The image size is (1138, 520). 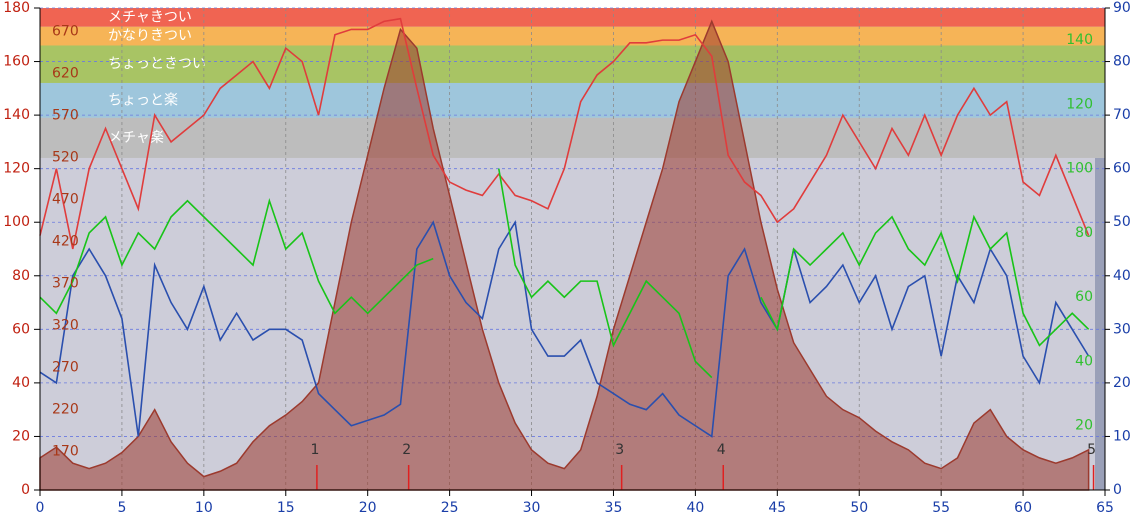 I want to click on y2-tick-label: 0, so click(x=1117, y=490).